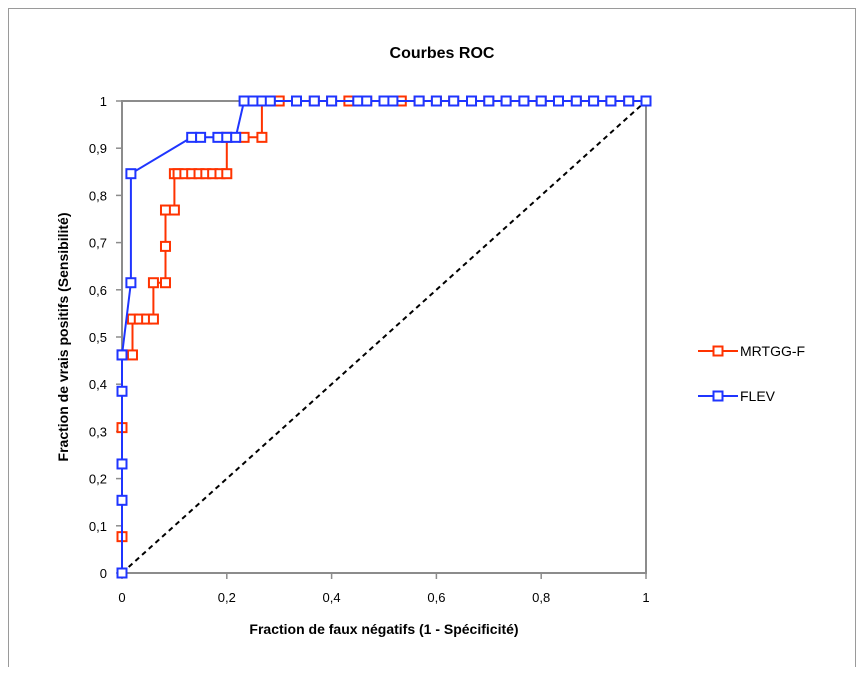  Describe the element at coordinates (442, 53) in the screenshot. I see `chart-title: Courbes ROC` at that location.